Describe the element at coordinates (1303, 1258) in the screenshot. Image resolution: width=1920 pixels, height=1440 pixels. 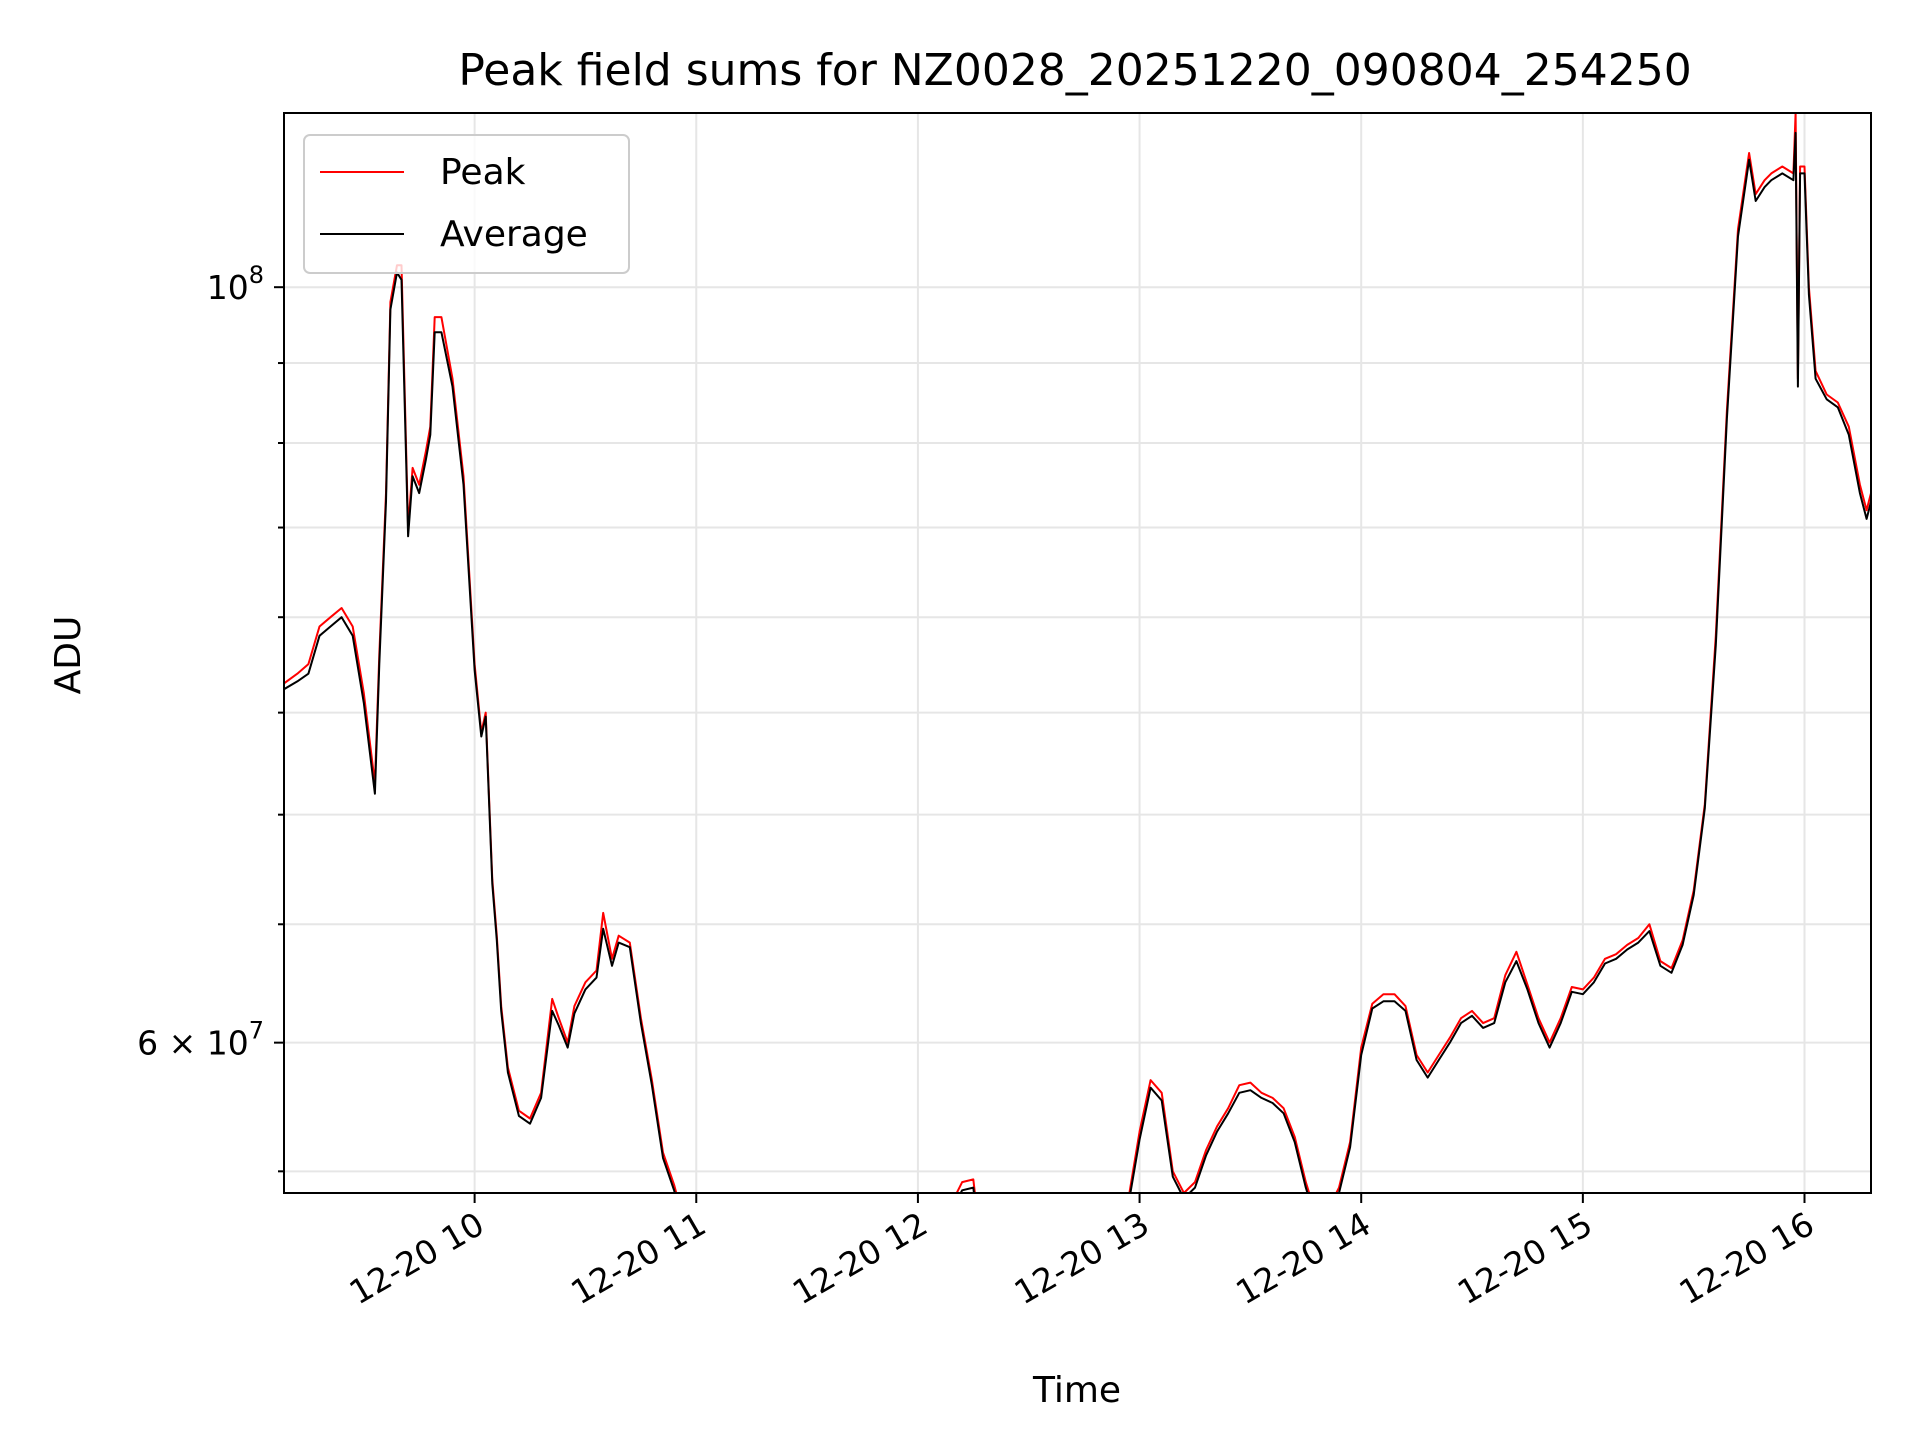
I see `x-tick-label: 12-20 14` at that location.